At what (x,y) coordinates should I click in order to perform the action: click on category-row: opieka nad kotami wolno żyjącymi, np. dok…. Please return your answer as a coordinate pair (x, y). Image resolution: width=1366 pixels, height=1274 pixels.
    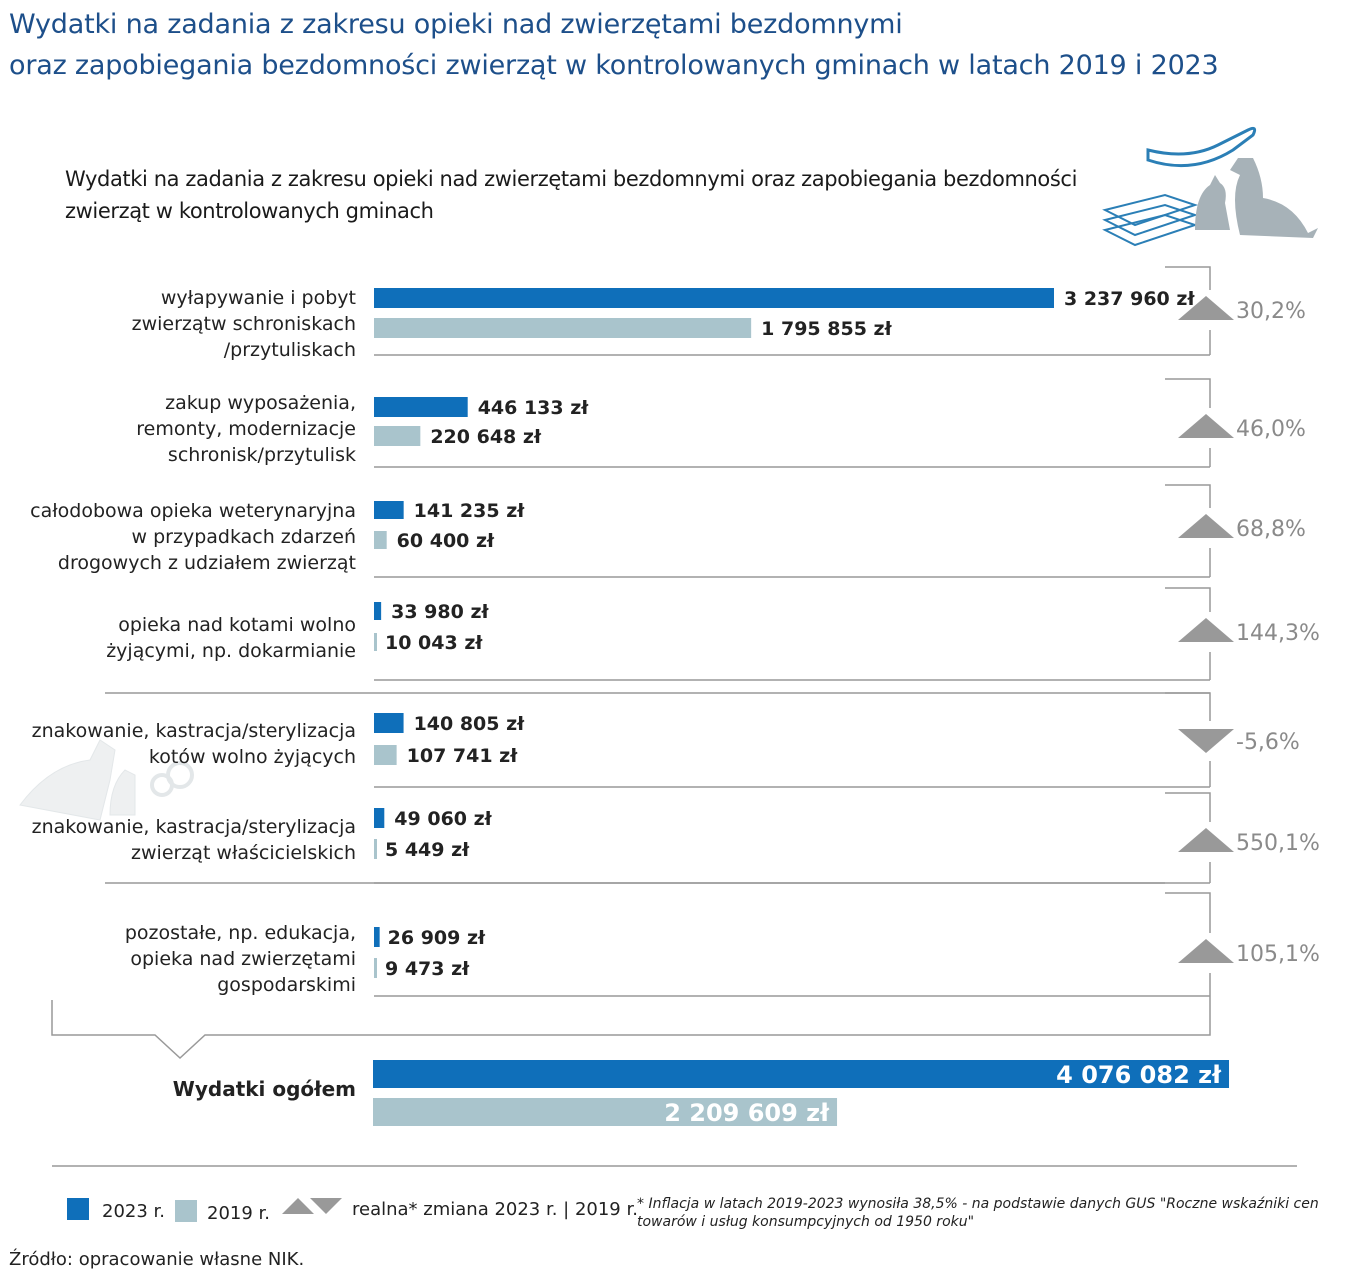
    Looking at the image, I should click on (713, 631).